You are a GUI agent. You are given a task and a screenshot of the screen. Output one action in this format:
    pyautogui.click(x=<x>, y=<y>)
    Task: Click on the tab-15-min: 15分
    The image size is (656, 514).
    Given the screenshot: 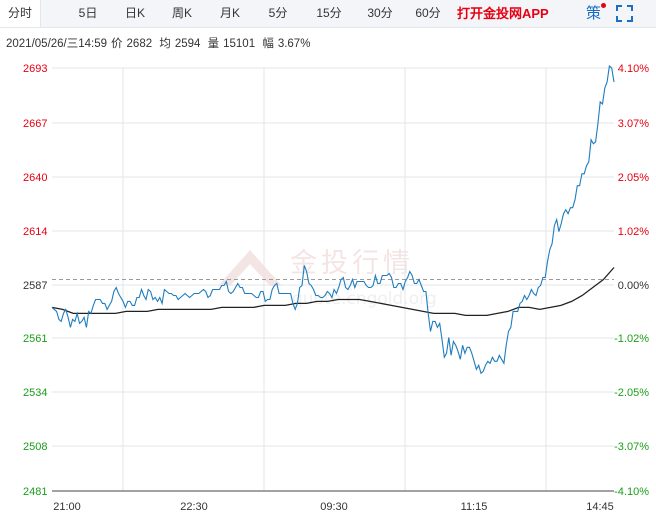 What is the action you would take?
    pyautogui.click(x=329, y=13)
    